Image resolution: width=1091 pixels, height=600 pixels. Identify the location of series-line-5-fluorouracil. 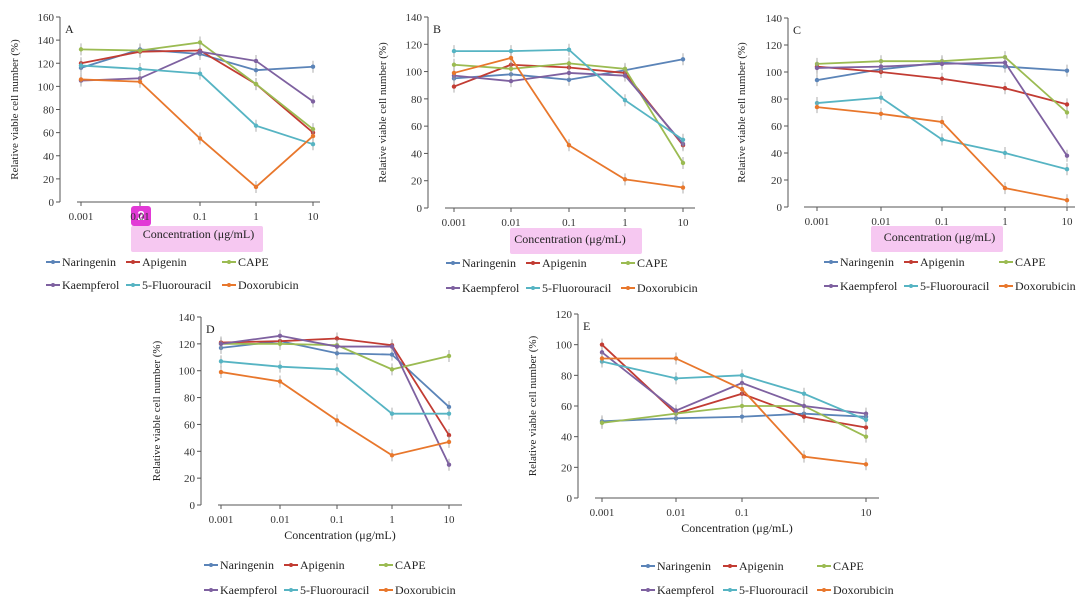
(734, 390).